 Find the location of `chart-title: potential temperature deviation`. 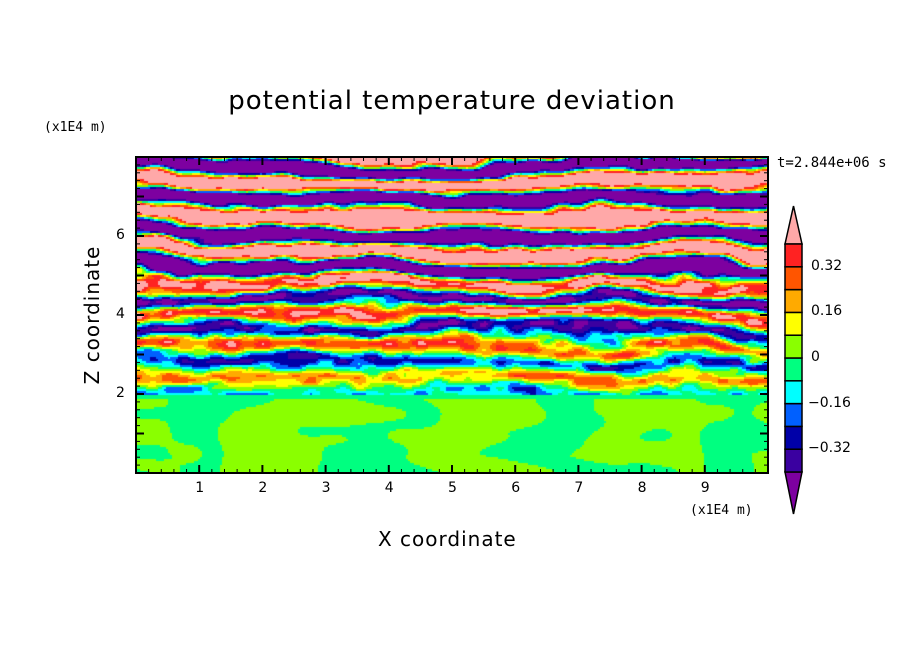

chart-title: potential temperature deviation is located at coordinates (452, 101).